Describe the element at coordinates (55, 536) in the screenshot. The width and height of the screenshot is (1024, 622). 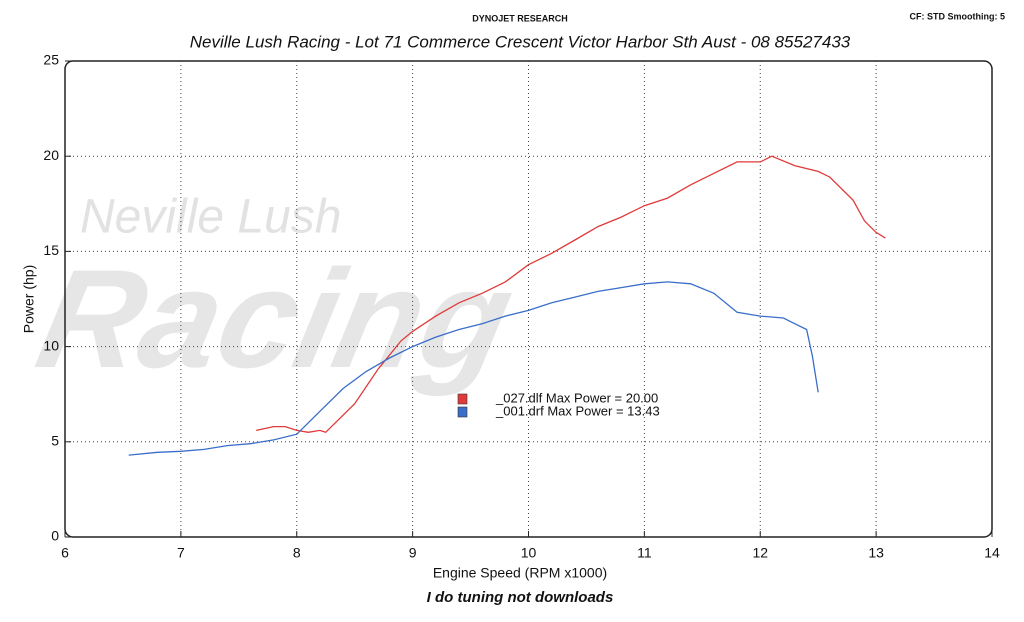
I see `y-tick-label: 0` at that location.